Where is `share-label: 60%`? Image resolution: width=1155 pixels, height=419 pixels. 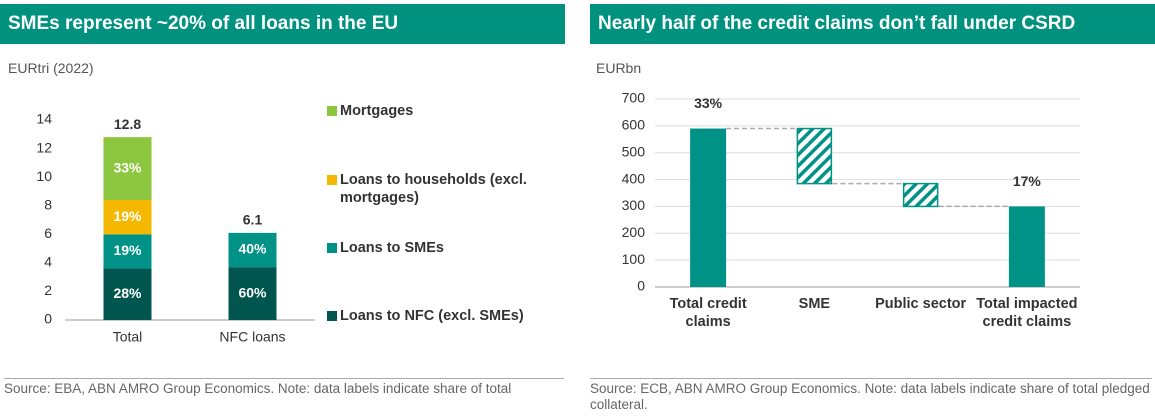 share-label: 60% is located at coordinates (252, 292).